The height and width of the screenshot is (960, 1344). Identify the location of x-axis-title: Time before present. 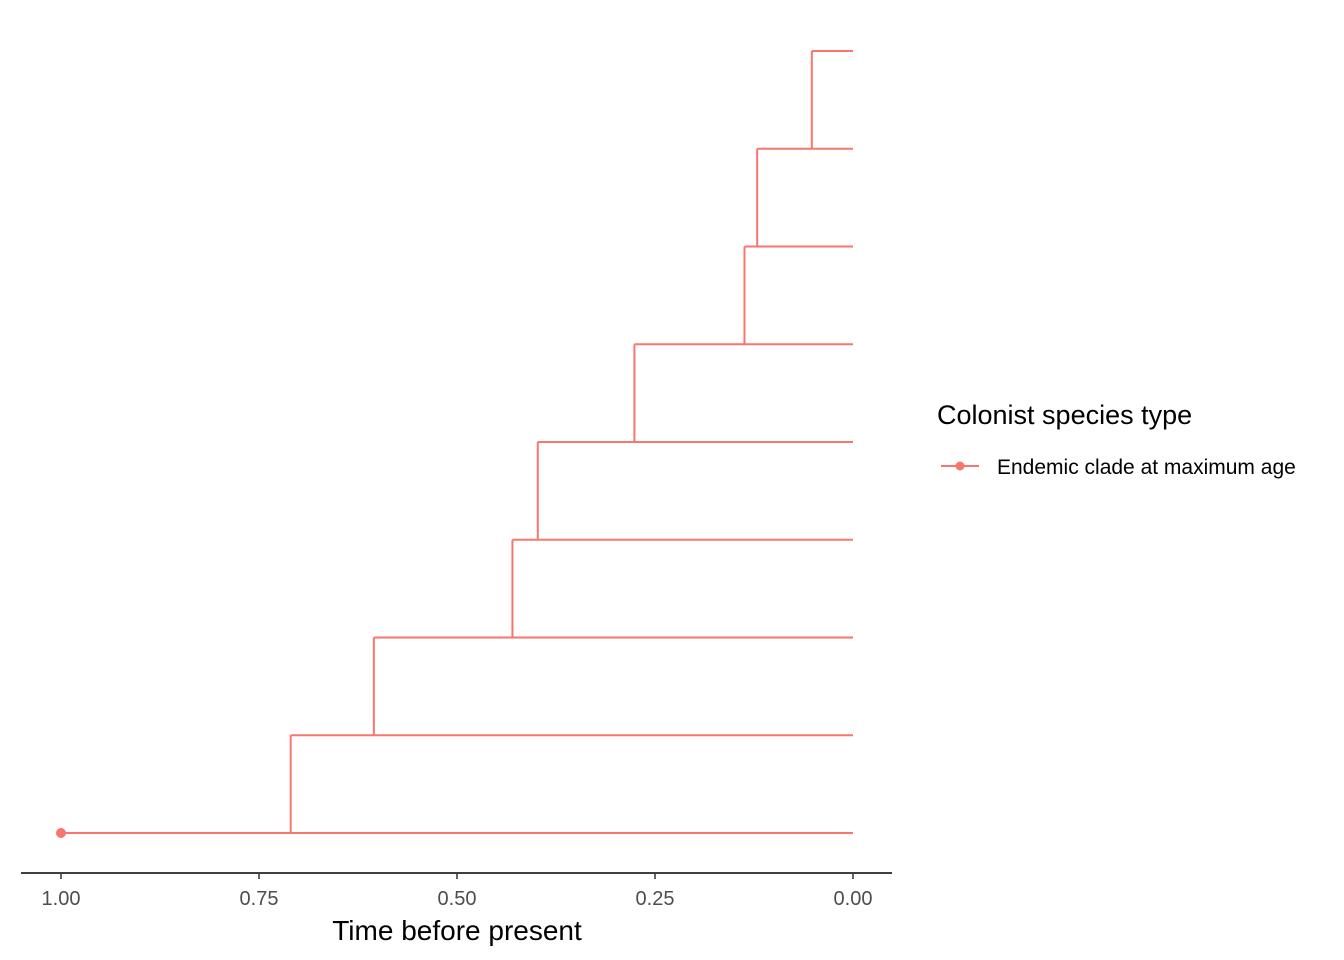
(457, 930).